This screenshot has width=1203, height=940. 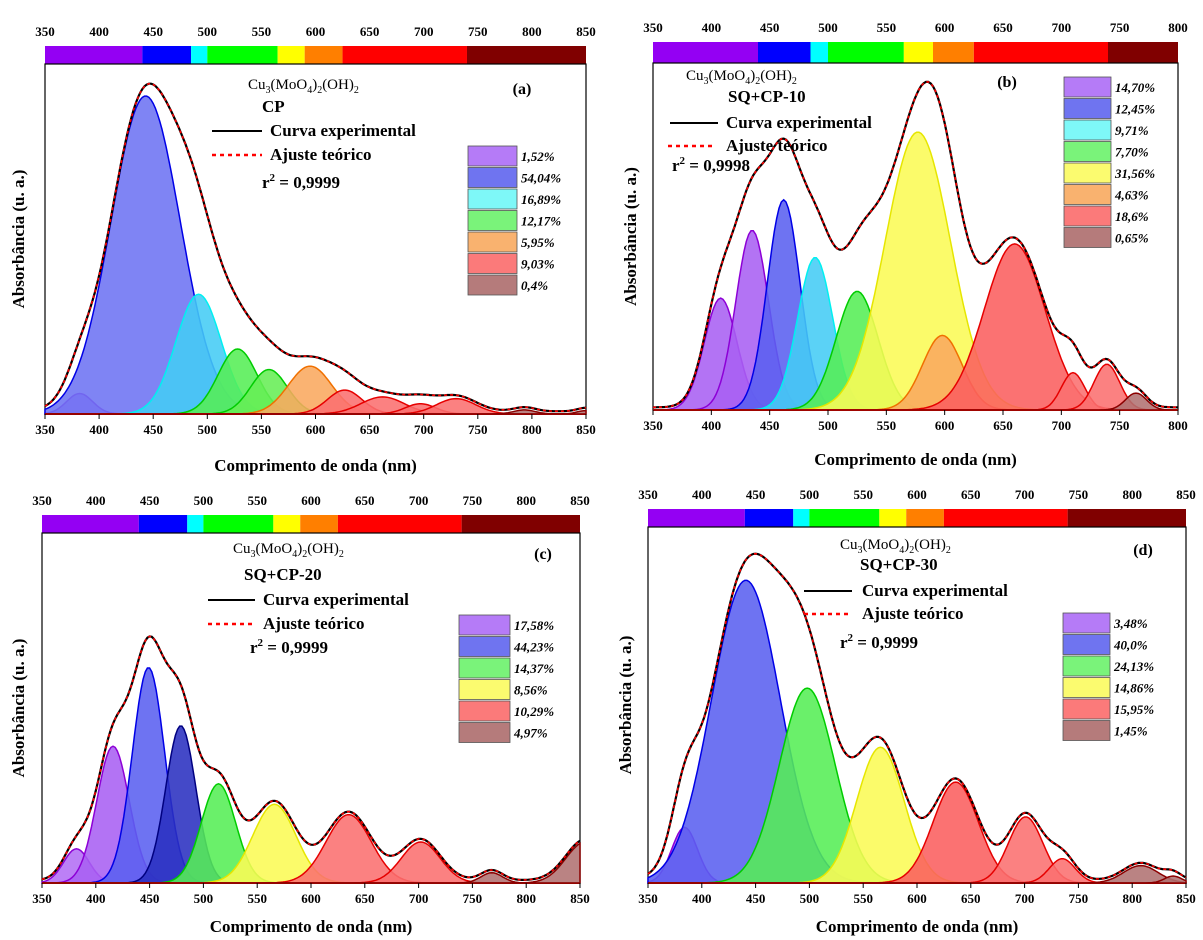 I want to click on legend-percent: 15,95%, so click(x=1134, y=709).